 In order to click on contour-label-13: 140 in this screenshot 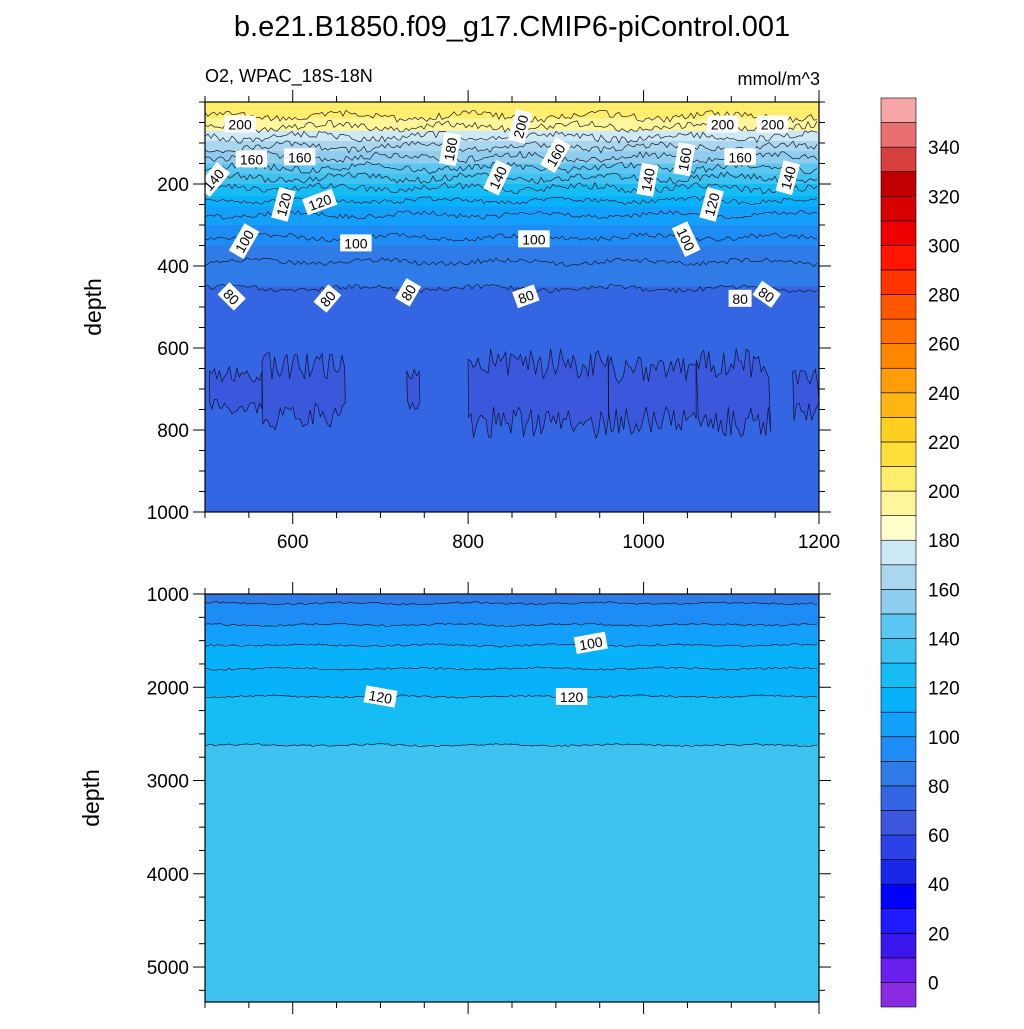, I will do `click(788, 178)`.